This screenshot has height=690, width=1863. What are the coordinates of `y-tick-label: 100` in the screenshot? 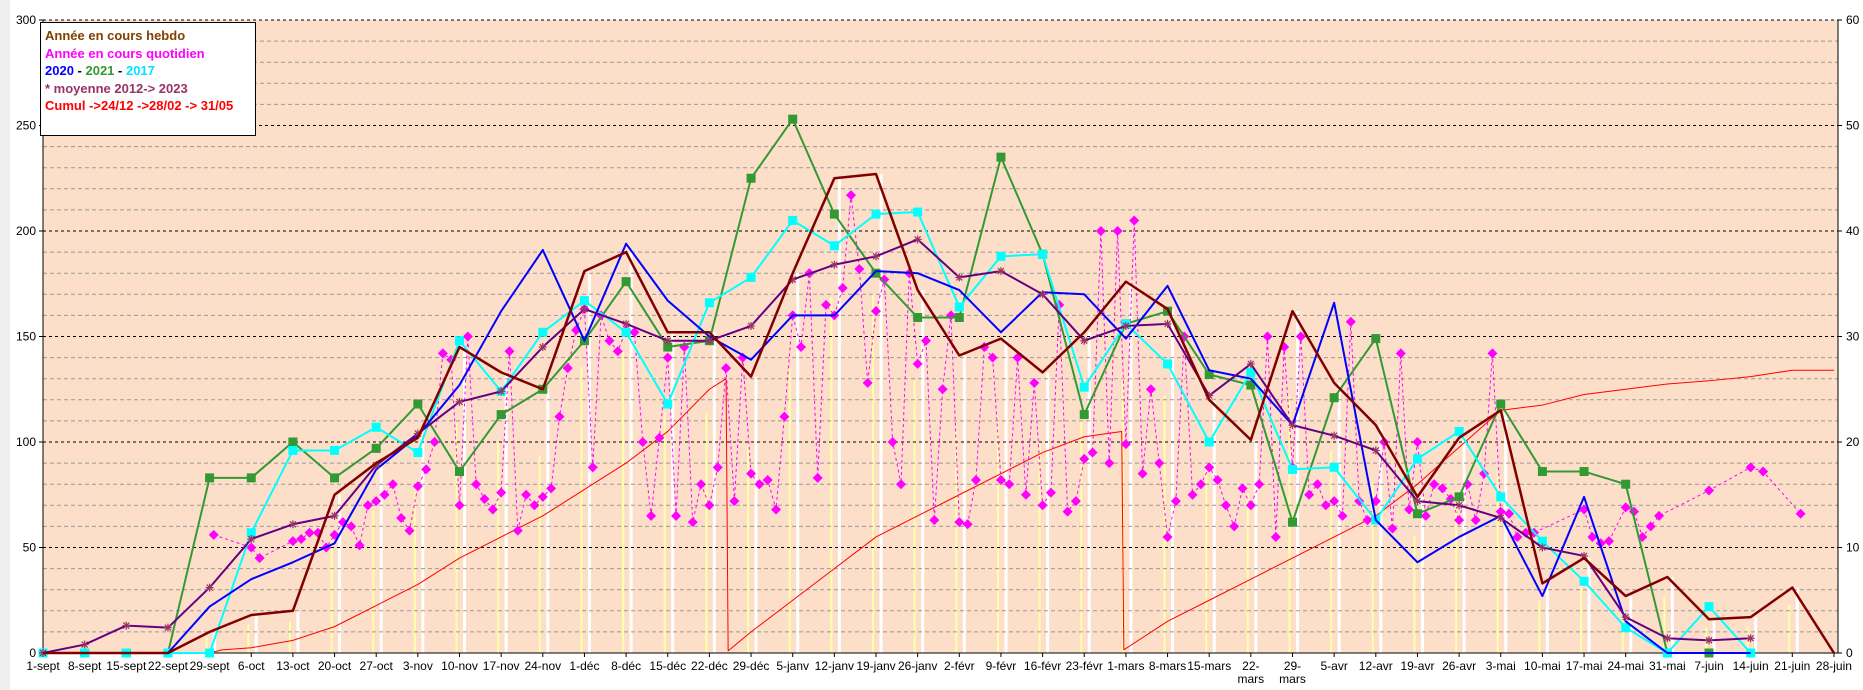 It's located at (26, 442).